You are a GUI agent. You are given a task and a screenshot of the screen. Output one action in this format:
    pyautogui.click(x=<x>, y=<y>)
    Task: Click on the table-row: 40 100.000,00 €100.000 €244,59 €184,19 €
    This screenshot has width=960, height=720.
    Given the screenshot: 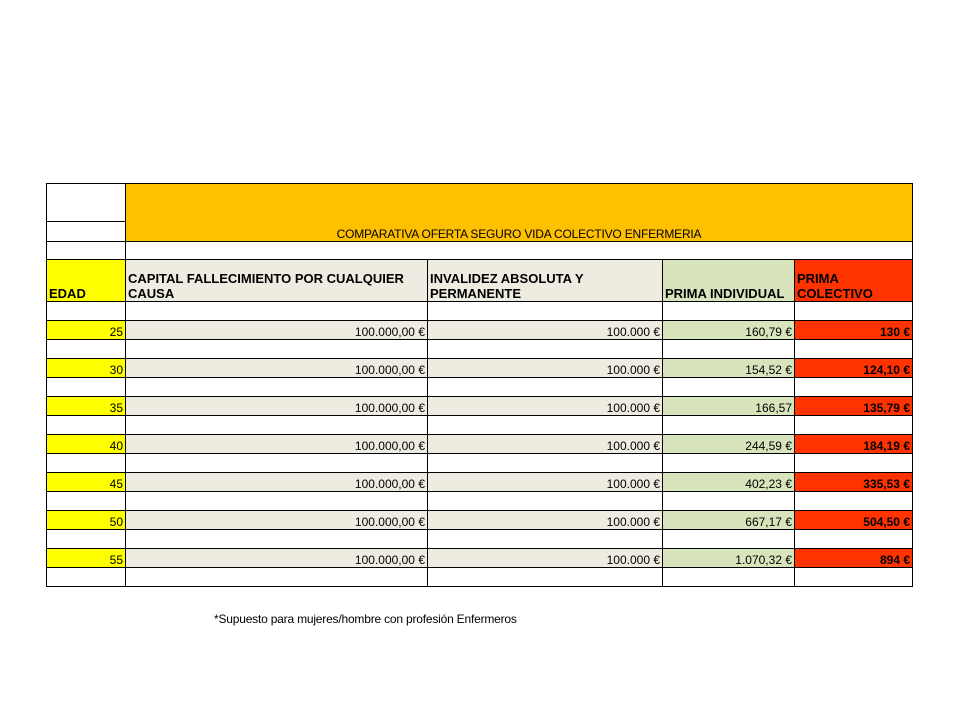 What is the action you would take?
    pyautogui.click(x=479, y=444)
    